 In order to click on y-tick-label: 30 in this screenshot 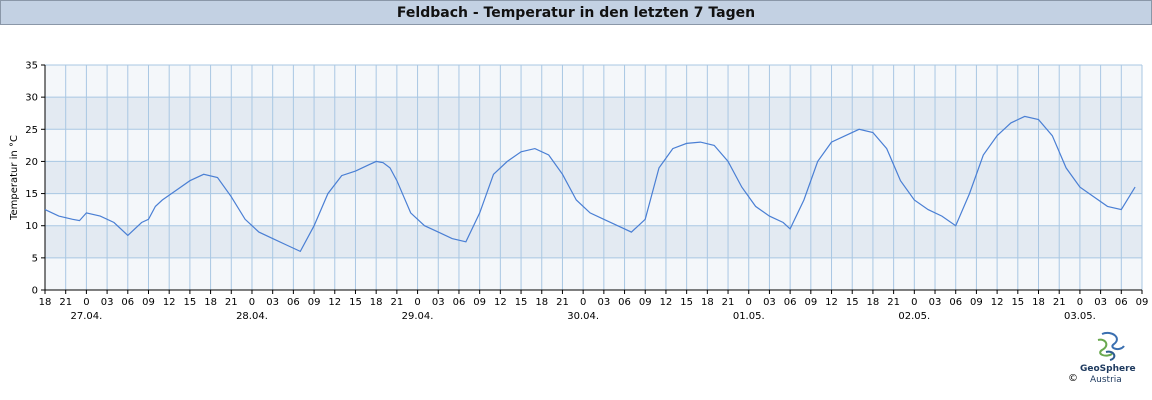, I will do `click(31, 98)`.